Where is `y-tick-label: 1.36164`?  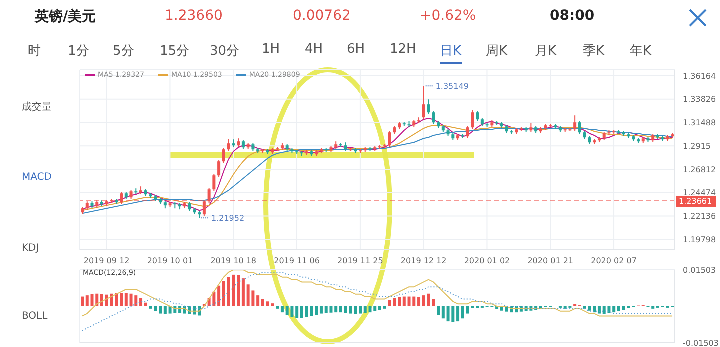 y-tick-label: 1.36164 is located at coordinates (699, 76).